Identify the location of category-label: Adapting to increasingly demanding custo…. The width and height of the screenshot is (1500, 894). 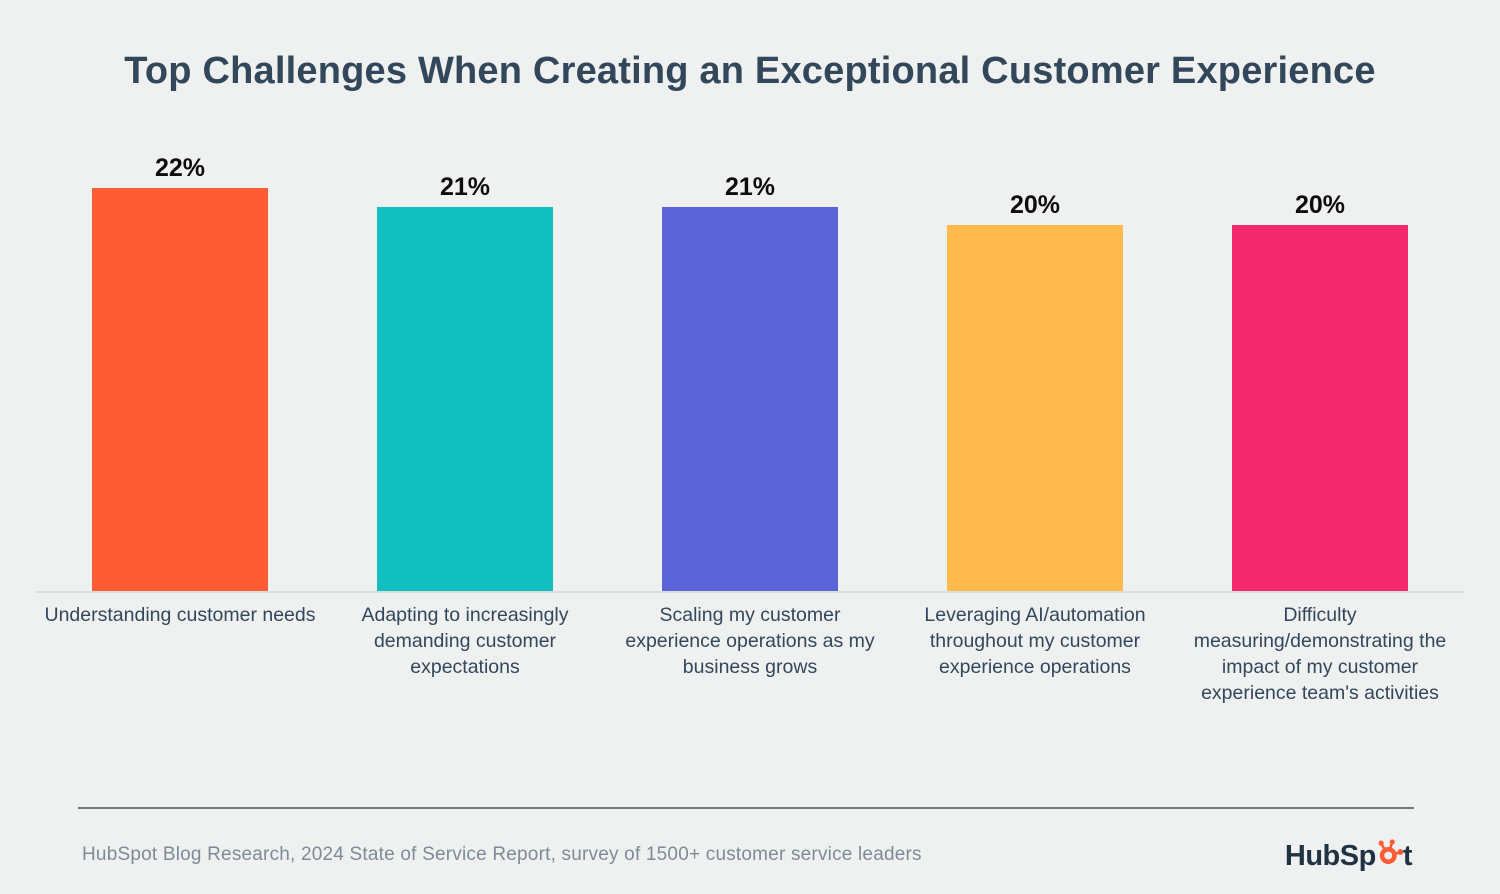
(465, 641).